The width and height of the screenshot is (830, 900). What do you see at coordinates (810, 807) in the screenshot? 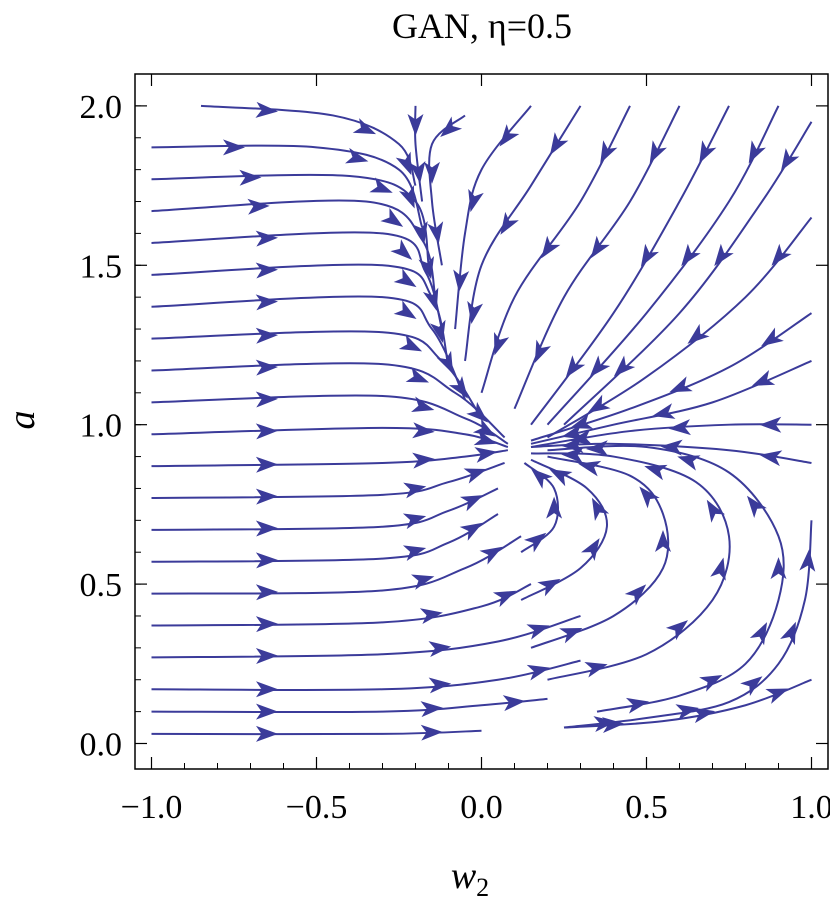
I see `x-tick-label: 1.0` at bounding box center [810, 807].